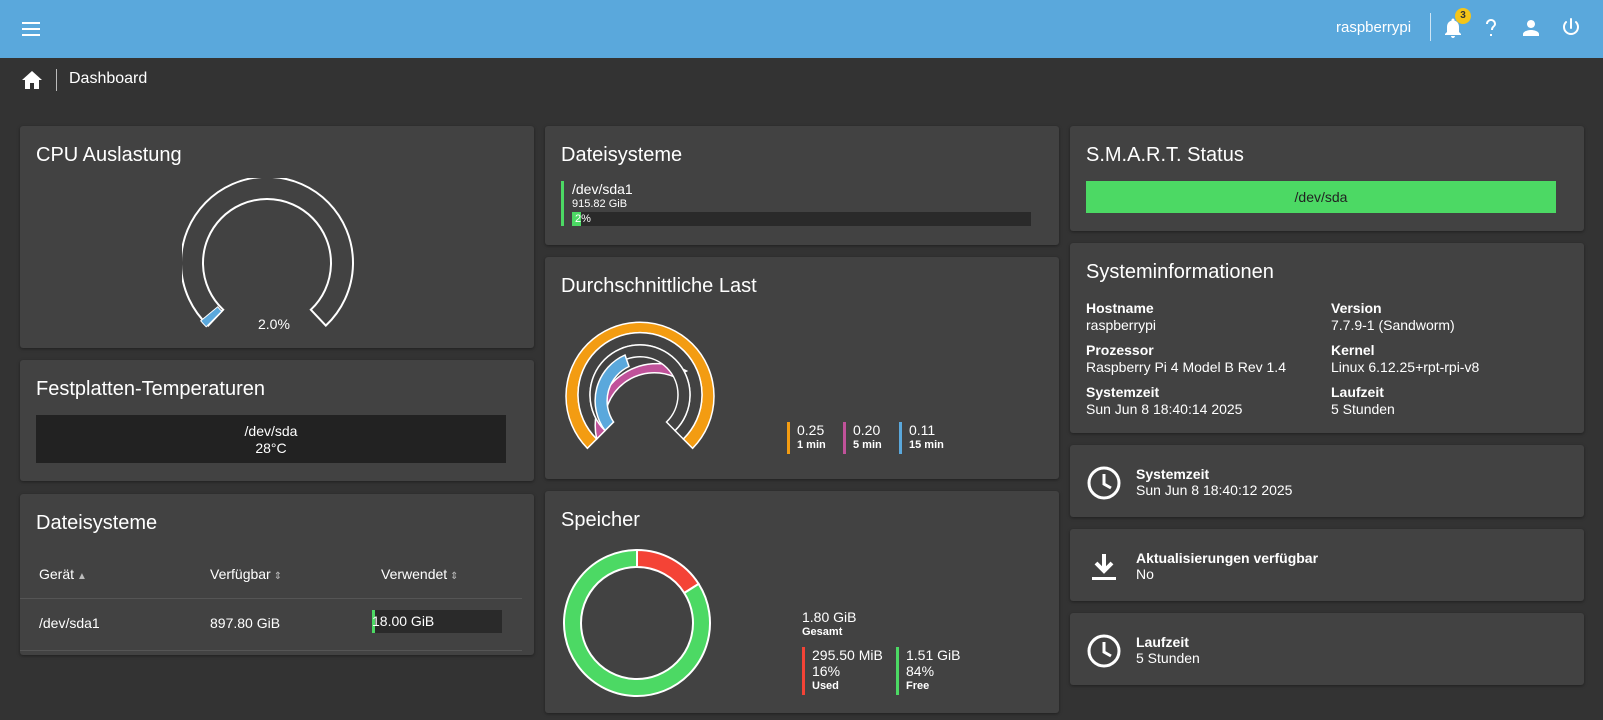  Describe the element at coordinates (109, 155) in the screenshot. I see `card-title: CPU Auslastung` at that location.